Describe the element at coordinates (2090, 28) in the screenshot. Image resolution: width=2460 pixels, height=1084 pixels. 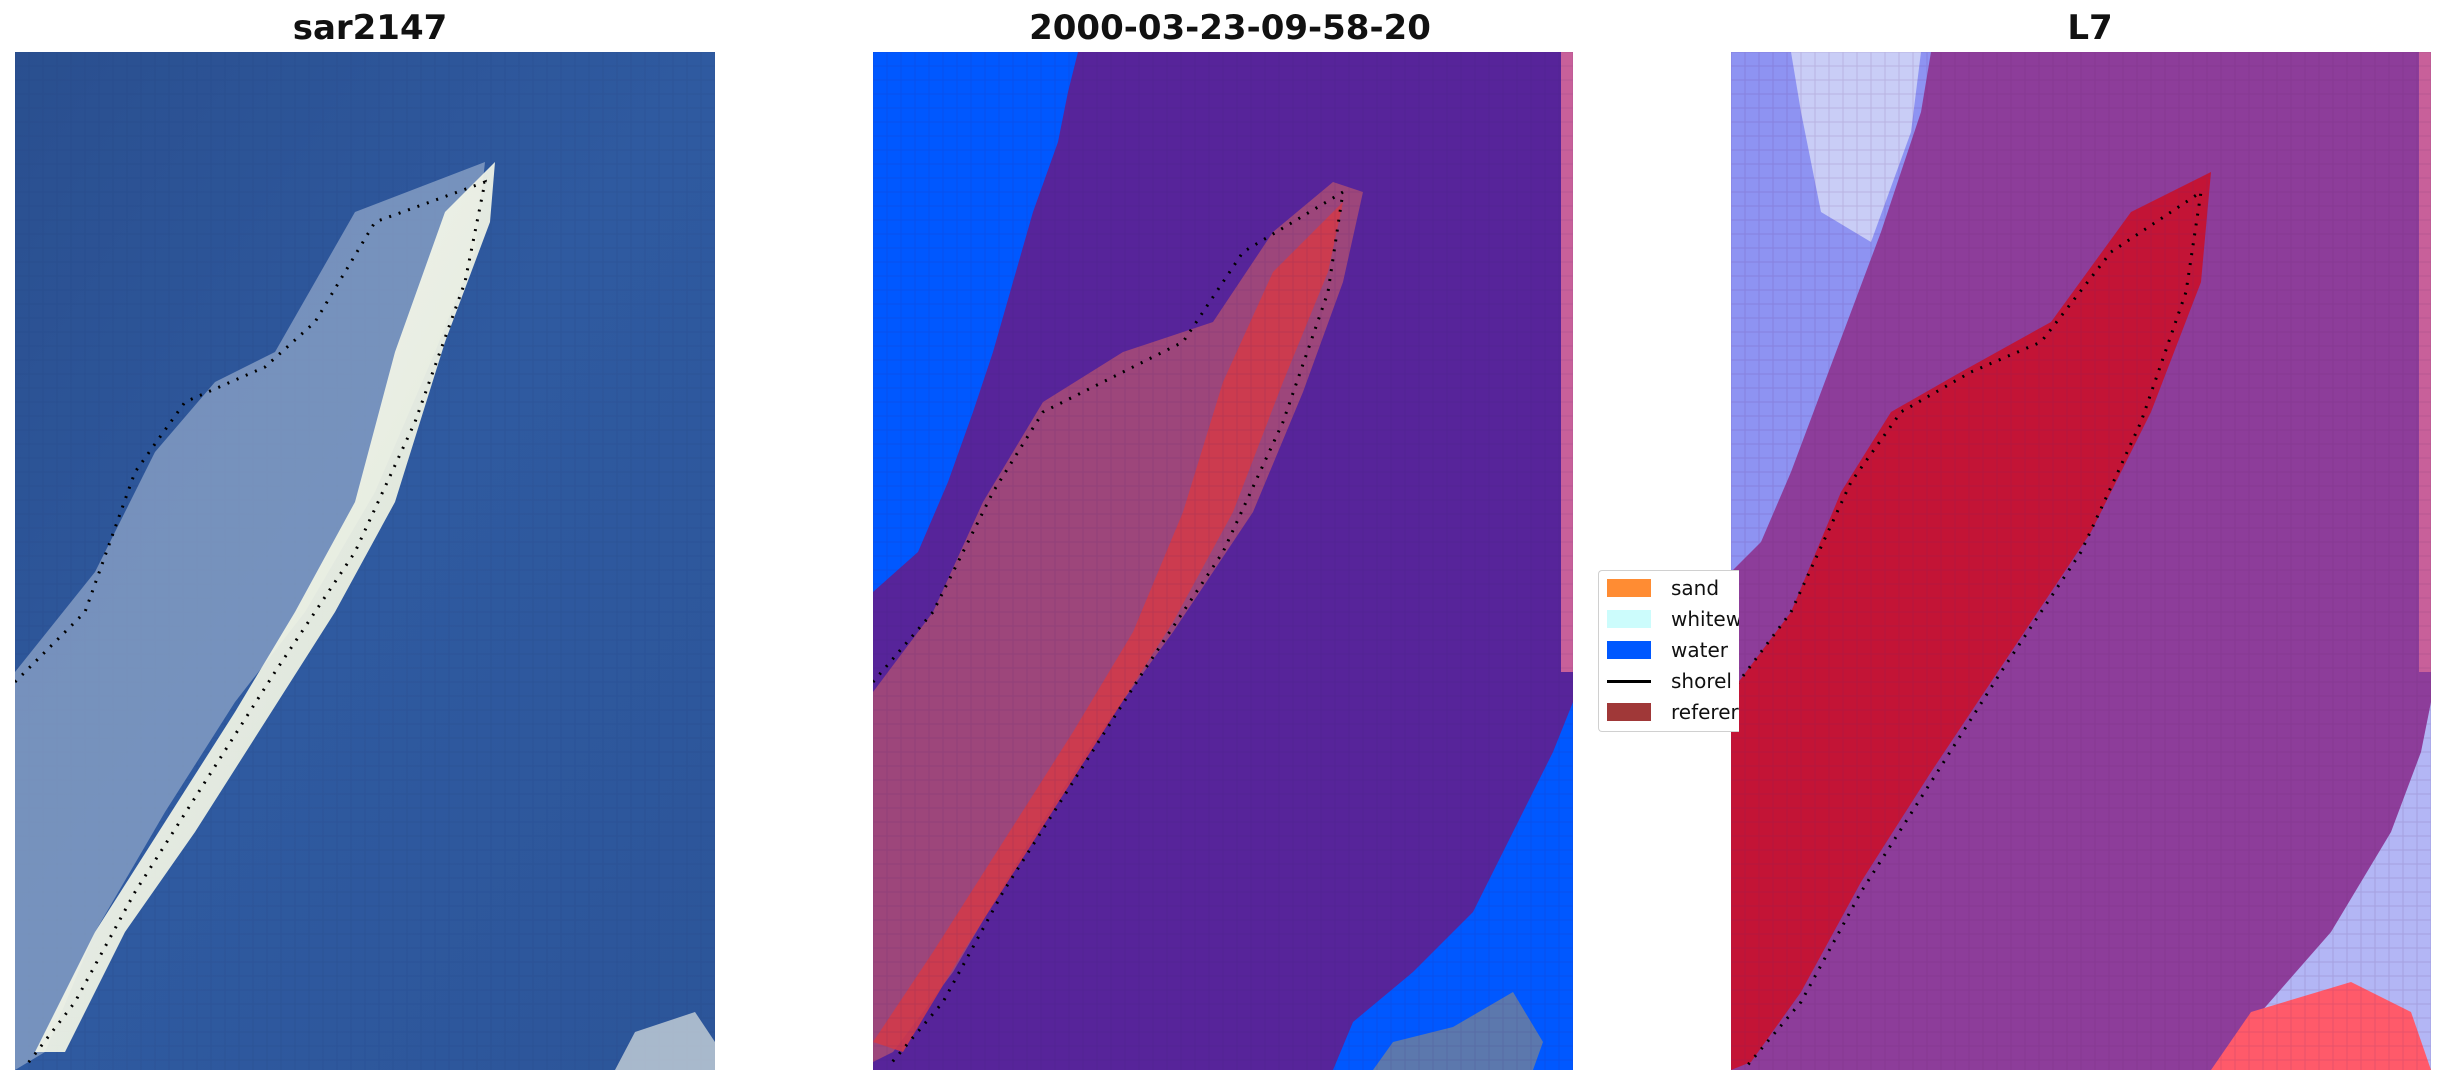
I see `panel-title-l7: L7` at that location.